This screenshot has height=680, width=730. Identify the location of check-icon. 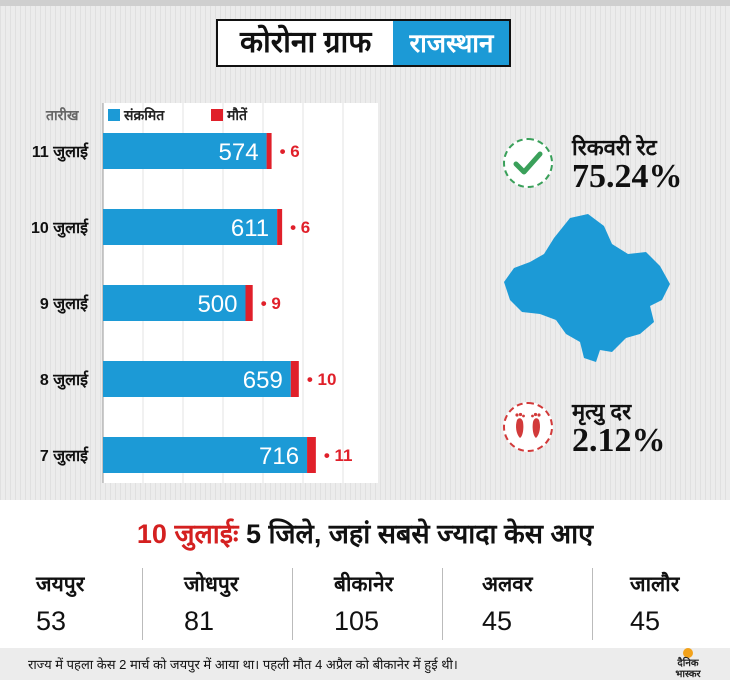
(528, 163).